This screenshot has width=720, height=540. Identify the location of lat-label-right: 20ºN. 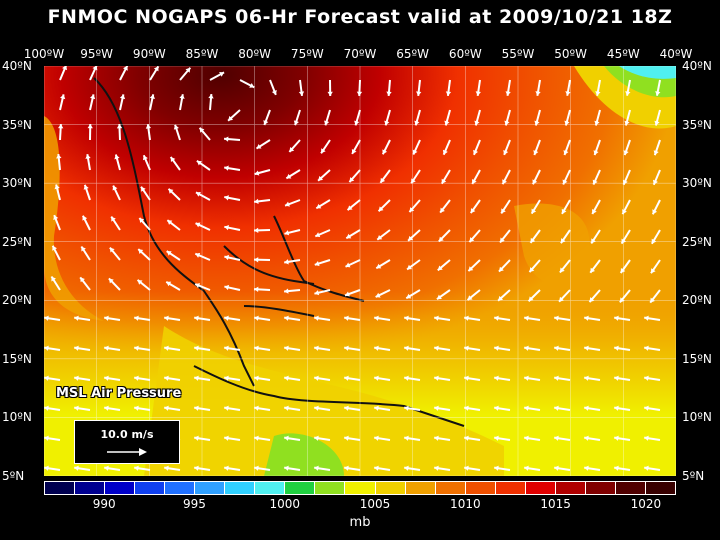
(697, 300).